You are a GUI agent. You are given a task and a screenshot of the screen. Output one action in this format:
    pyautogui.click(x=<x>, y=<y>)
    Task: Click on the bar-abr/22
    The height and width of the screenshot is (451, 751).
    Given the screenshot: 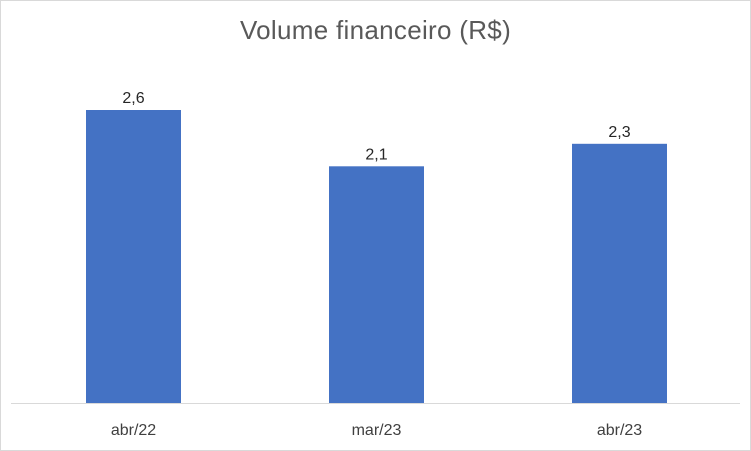 What is the action you would take?
    pyautogui.click(x=133, y=256)
    